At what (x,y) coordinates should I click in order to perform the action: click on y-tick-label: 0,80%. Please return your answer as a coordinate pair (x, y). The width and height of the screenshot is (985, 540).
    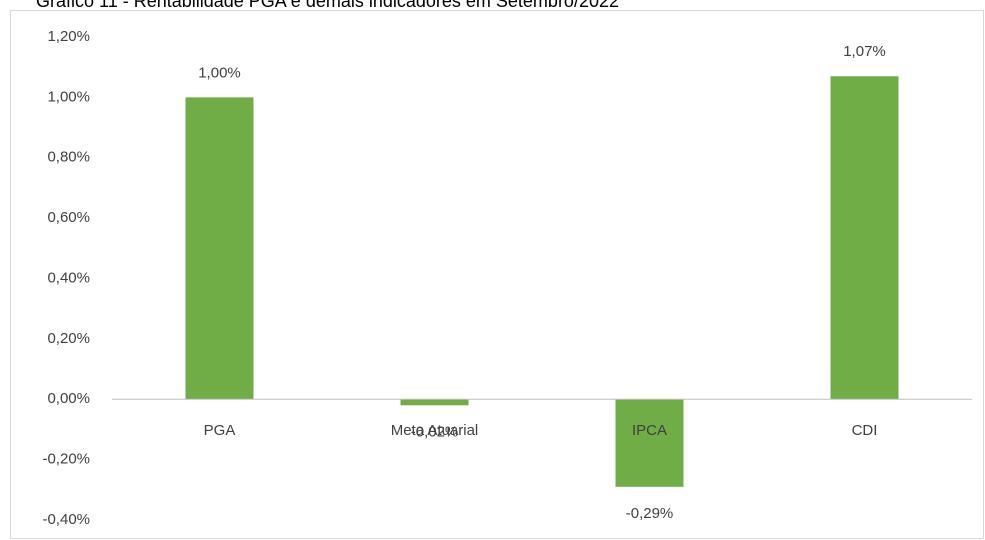
    Looking at the image, I should click on (68, 157).